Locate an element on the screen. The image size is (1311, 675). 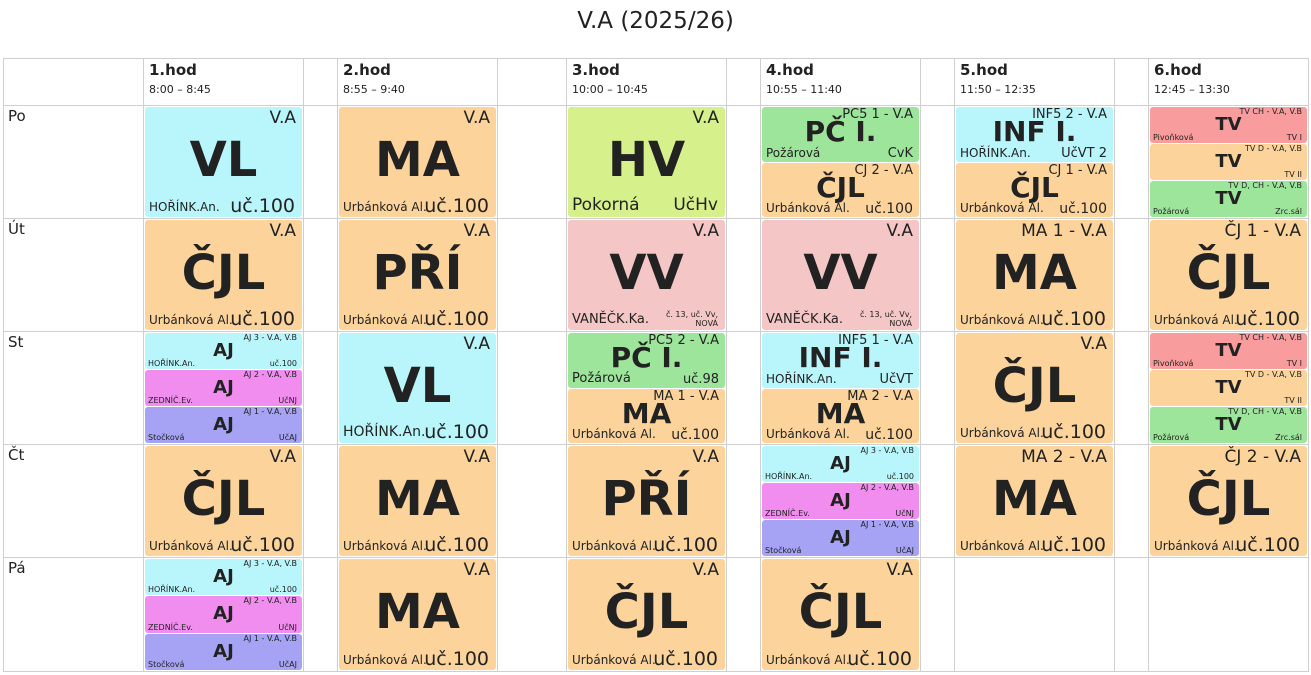
lesson-po-3: V.A HV Pokorná UčHv is located at coordinates (646, 162).